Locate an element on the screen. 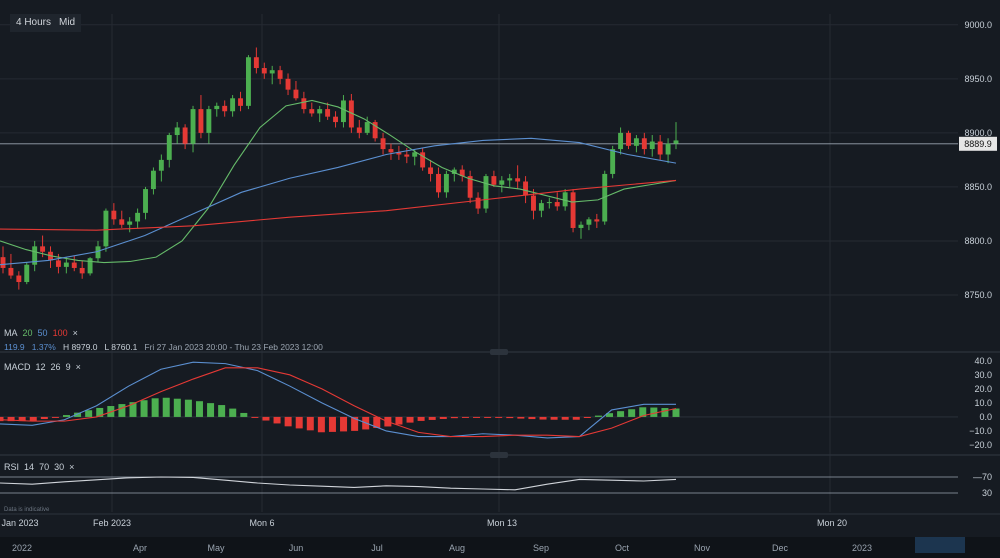 The width and height of the screenshot is (1000, 558). macd-tick-label: 0.0 is located at coordinates (985, 417).